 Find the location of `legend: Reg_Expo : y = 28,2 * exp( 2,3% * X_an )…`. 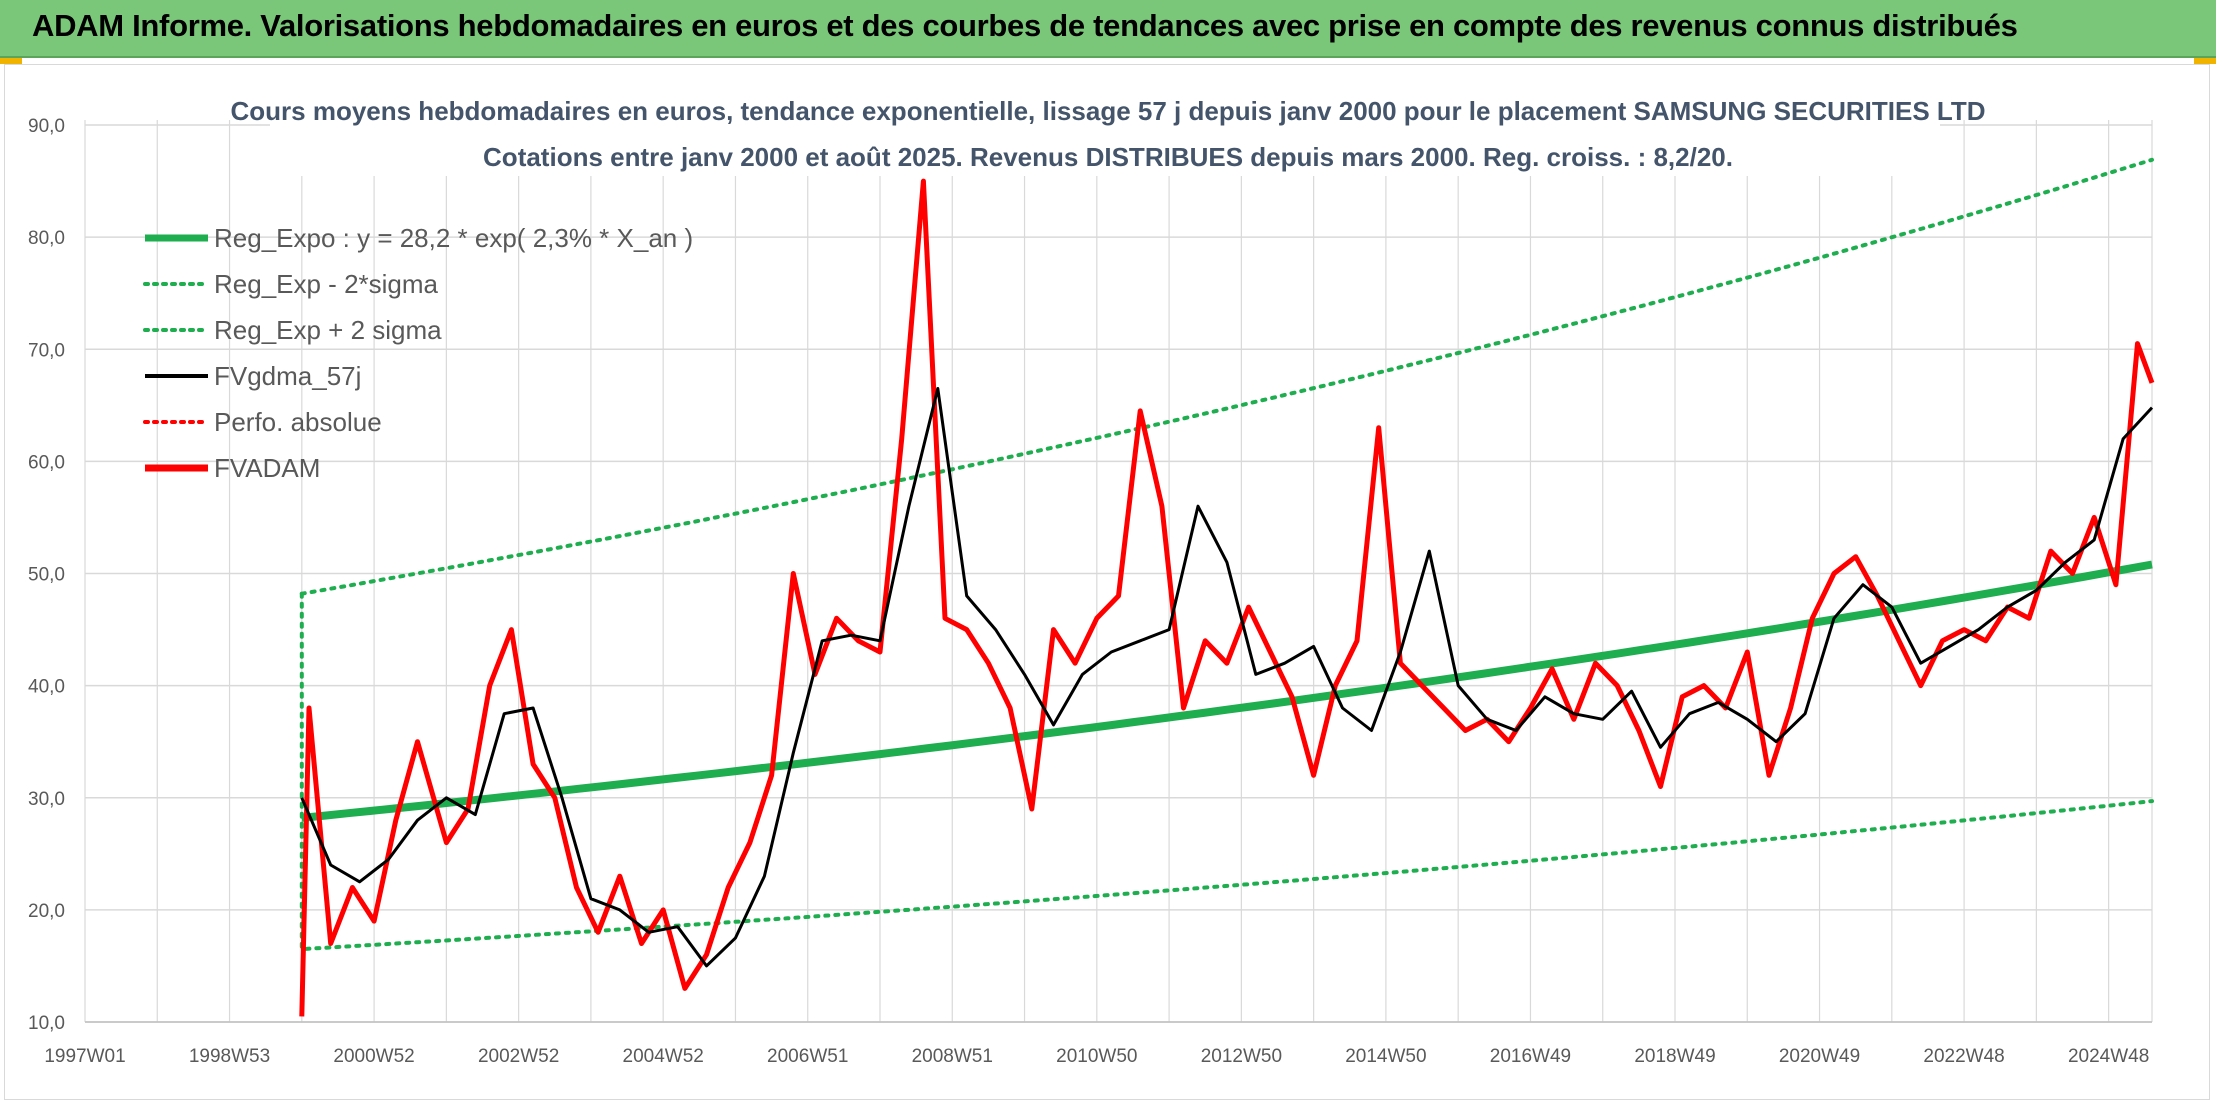

legend: Reg_Expo : y = 28,2 * exp( 2,3% * X_an )… is located at coordinates (418, 353).